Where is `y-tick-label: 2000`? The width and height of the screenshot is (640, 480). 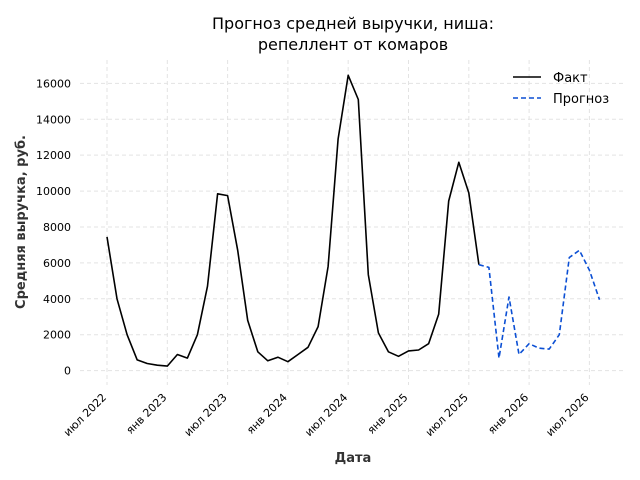
y-tick-label: 2000 is located at coordinates (57, 335).